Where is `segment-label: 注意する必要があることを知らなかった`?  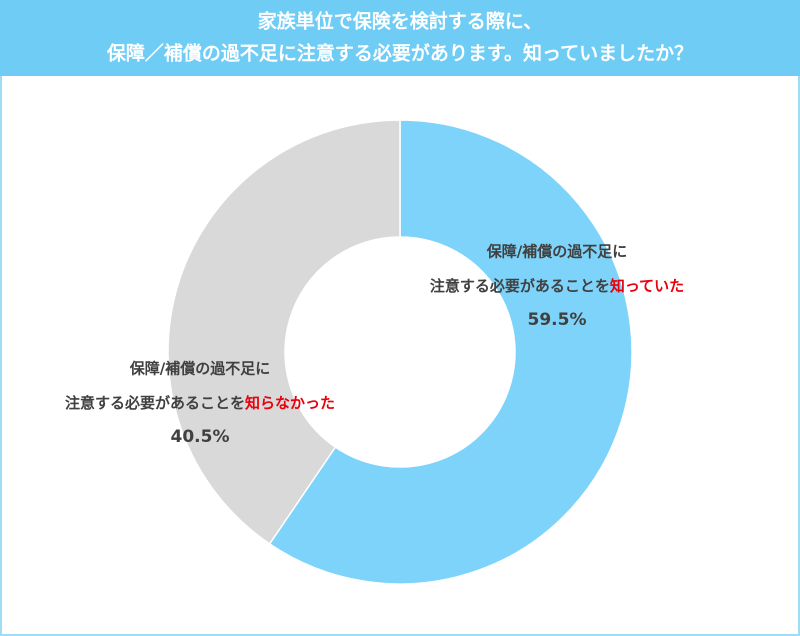
segment-label: 注意する必要があることを知らなかった is located at coordinates (200, 403).